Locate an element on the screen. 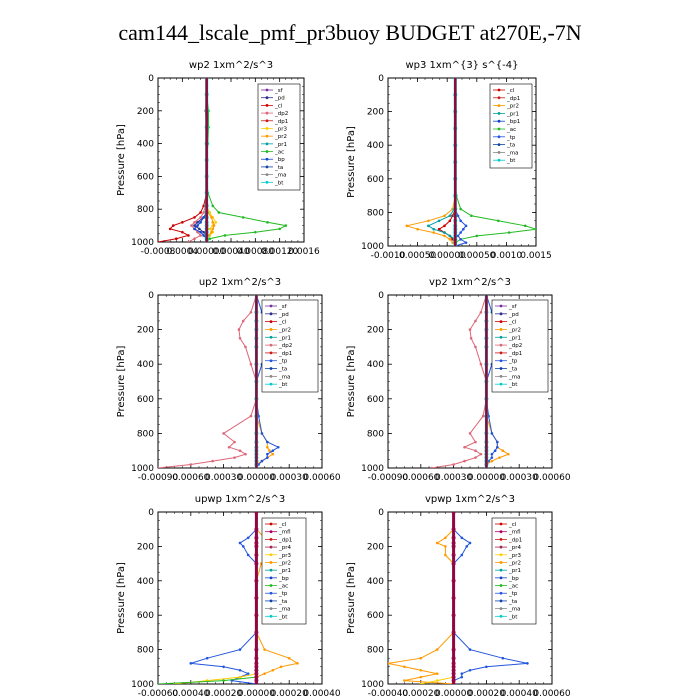 This screenshot has height=700, width=700. x-tick-label: 0.00050 is located at coordinates (476, 256).